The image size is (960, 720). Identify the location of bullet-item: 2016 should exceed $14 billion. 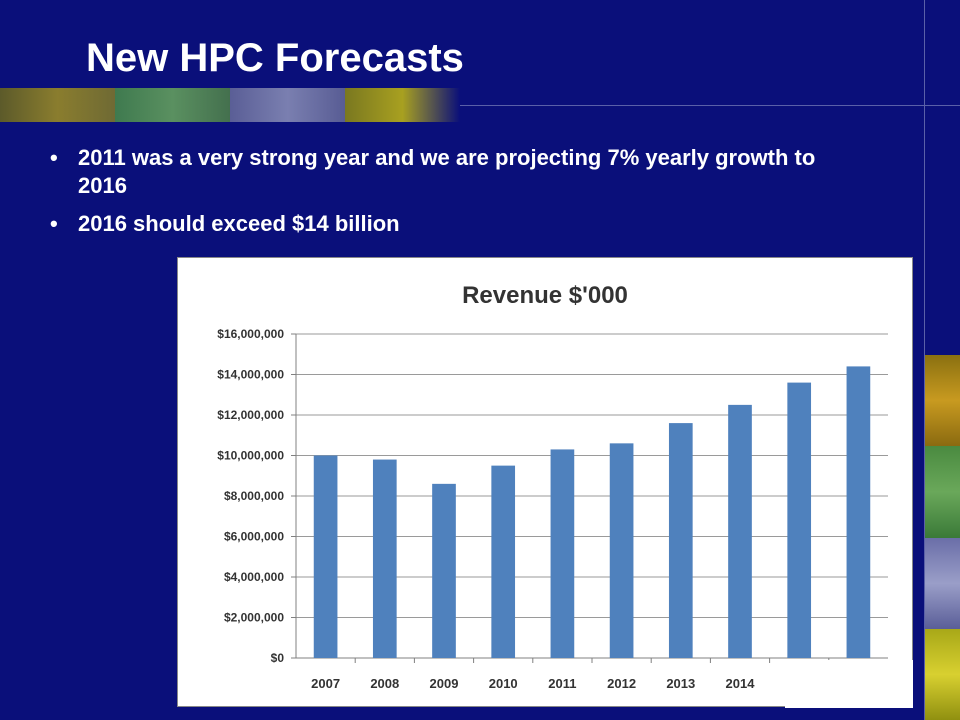
(460, 224).